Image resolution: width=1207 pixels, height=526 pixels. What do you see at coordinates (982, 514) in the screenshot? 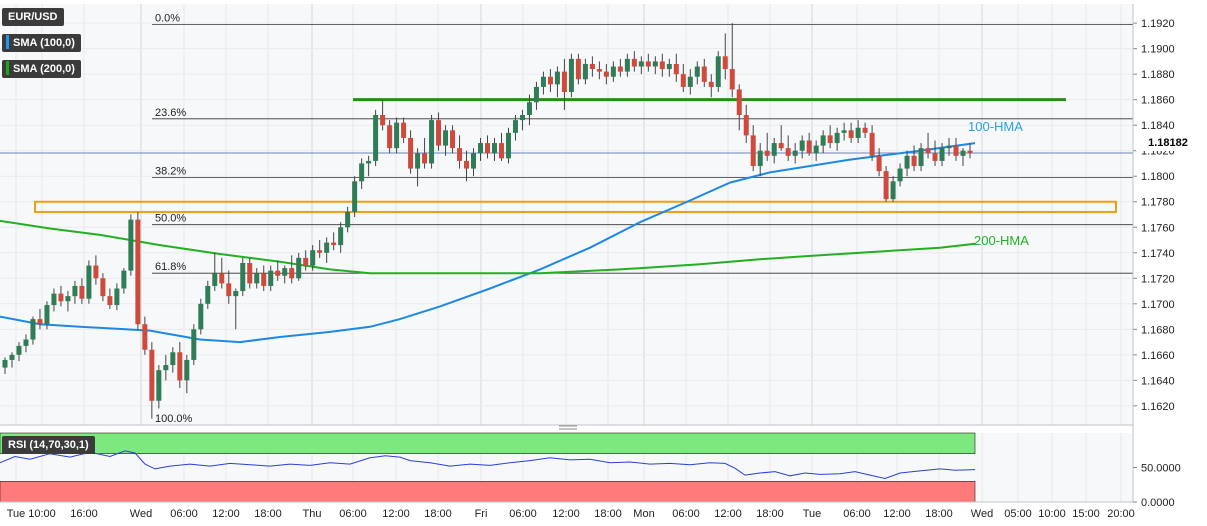
I see `x-tick-label: Wed` at bounding box center [982, 514].